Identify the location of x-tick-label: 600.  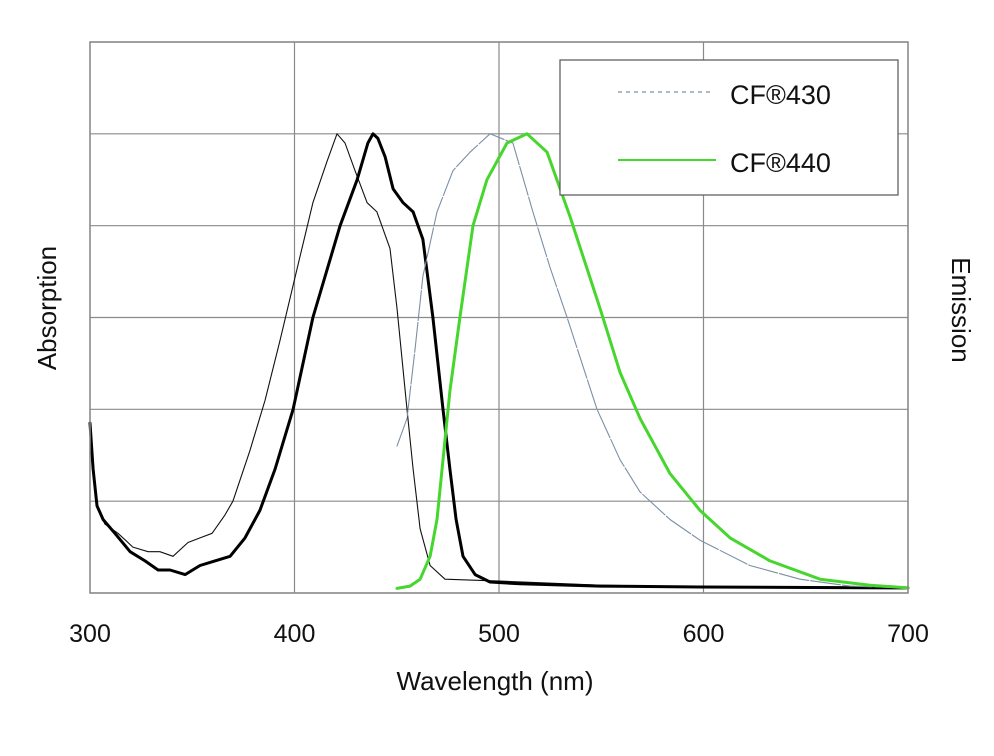
(704, 634).